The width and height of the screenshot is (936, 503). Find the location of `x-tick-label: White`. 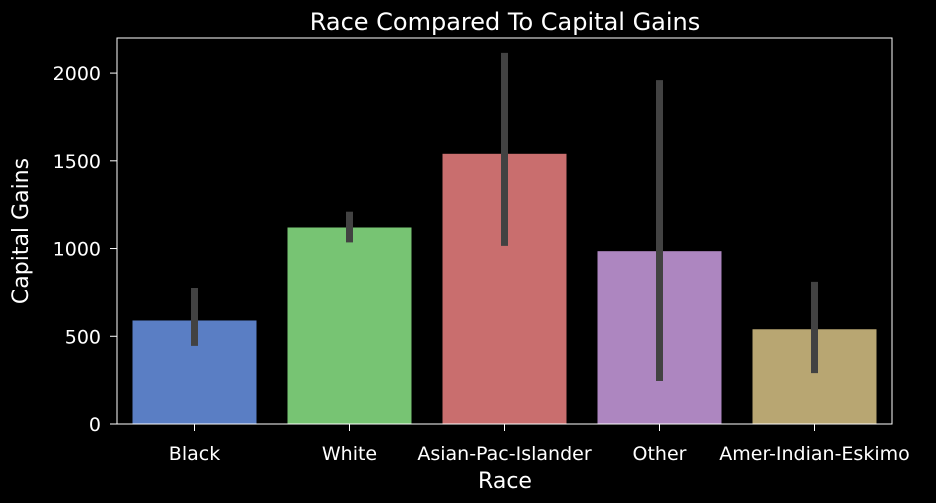

x-tick-label: White is located at coordinates (349, 454).